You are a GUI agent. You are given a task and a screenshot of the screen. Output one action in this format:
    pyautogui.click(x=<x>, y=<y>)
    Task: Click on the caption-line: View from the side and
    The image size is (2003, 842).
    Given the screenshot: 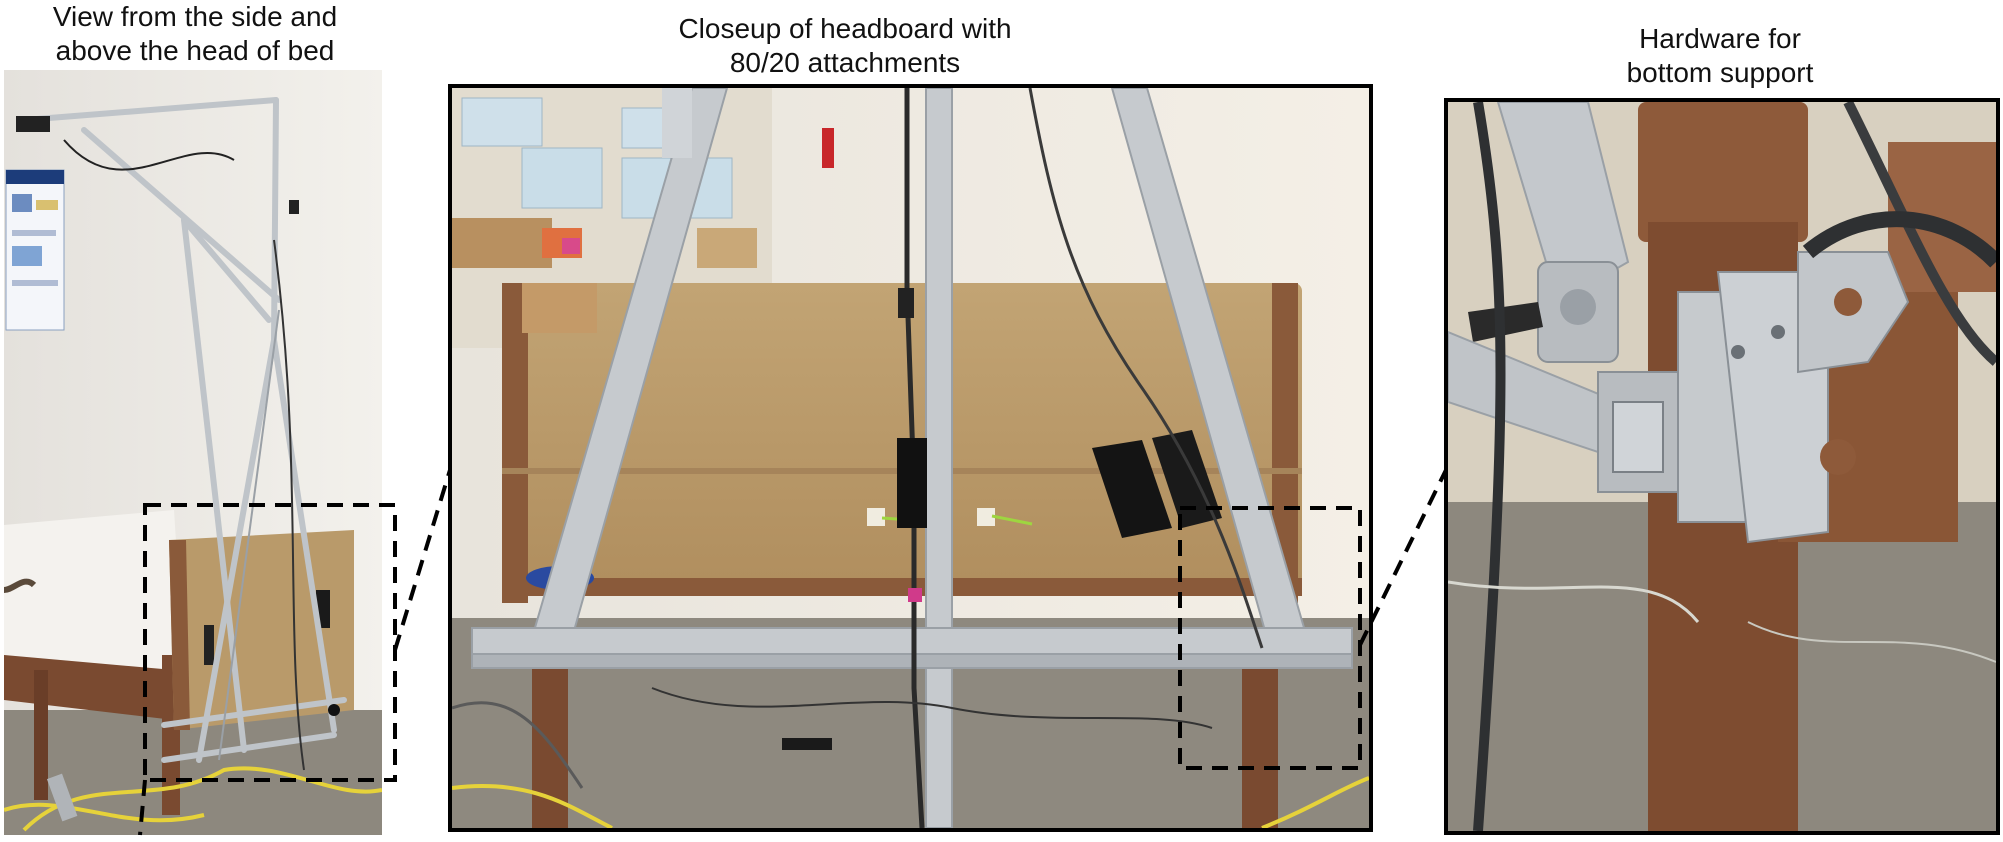 What is the action you would take?
    pyautogui.click(x=195, y=16)
    